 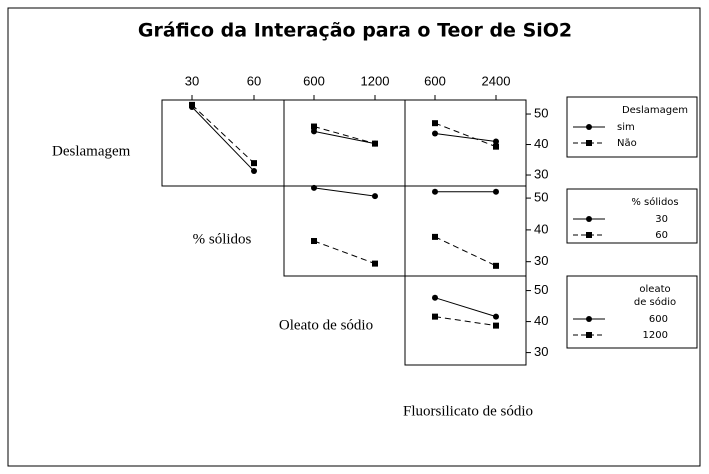 What do you see at coordinates (326, 325) in the screenshot?
I see `factor-label: Oleato de sódio` at bounding box center [326, 325].